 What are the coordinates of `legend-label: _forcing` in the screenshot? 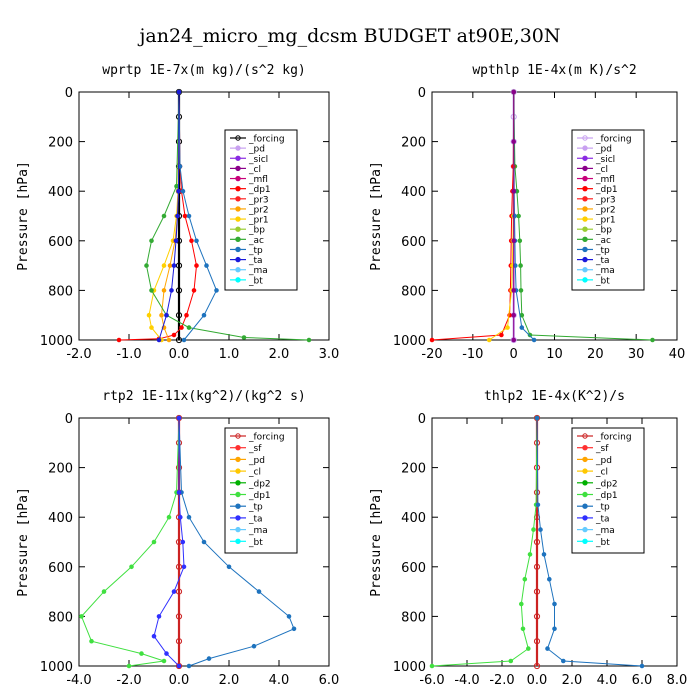 It's located at (266, 140).